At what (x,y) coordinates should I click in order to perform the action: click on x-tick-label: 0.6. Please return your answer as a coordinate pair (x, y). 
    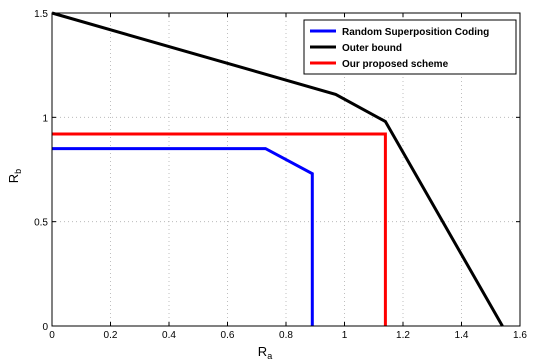
    Looking at the image, I should click on (228, 335).